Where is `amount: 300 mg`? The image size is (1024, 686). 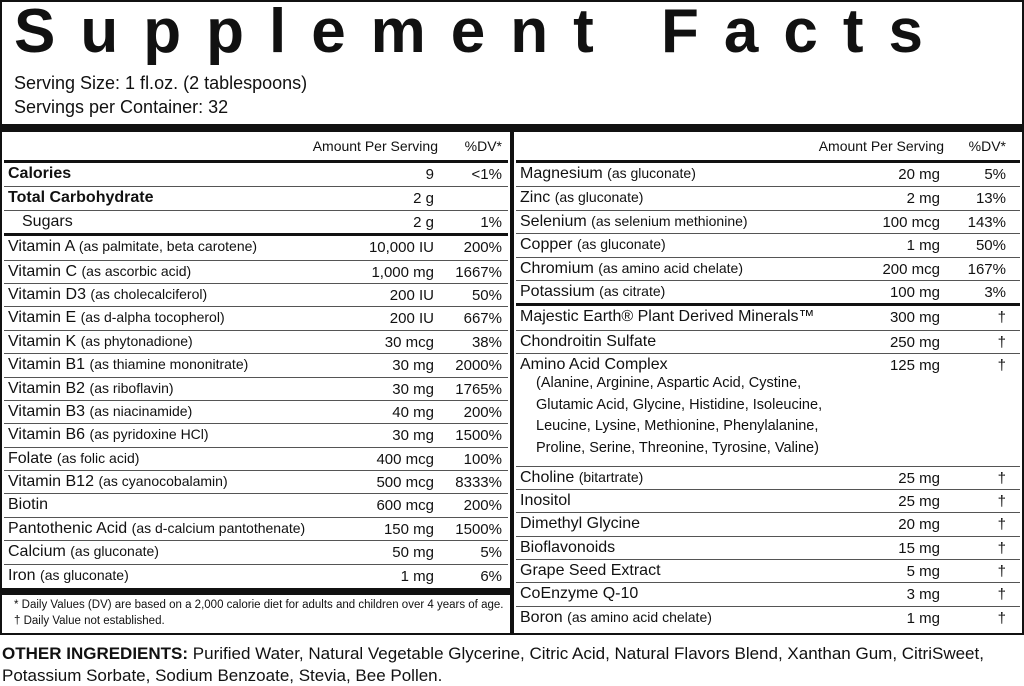
amount: 300 mg is located at coordinates (914, 318).